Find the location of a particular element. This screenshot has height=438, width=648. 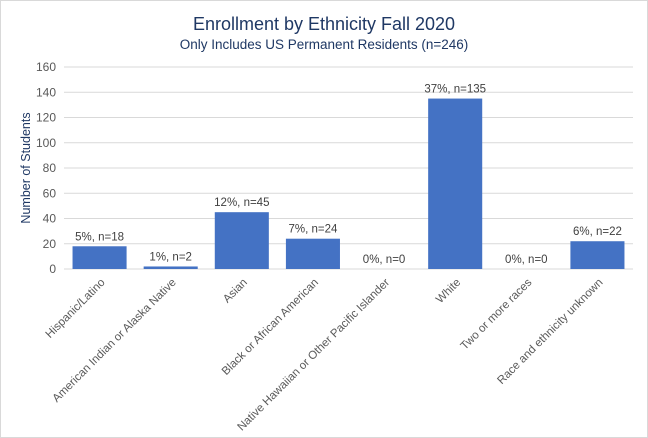

data-label: 5%, n=18 is located at coordinates (99, 237).